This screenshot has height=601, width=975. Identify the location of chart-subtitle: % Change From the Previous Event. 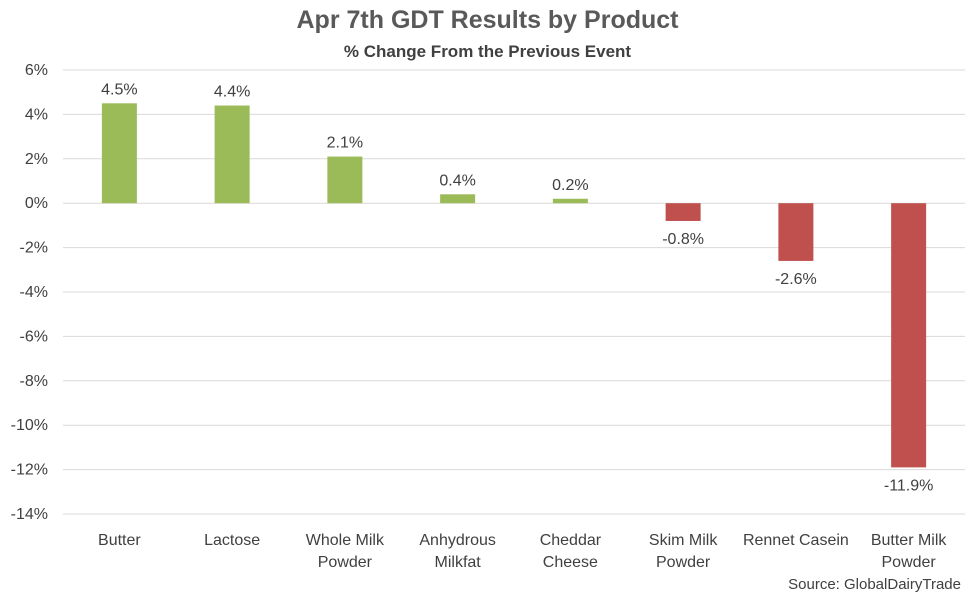
(487, 51).